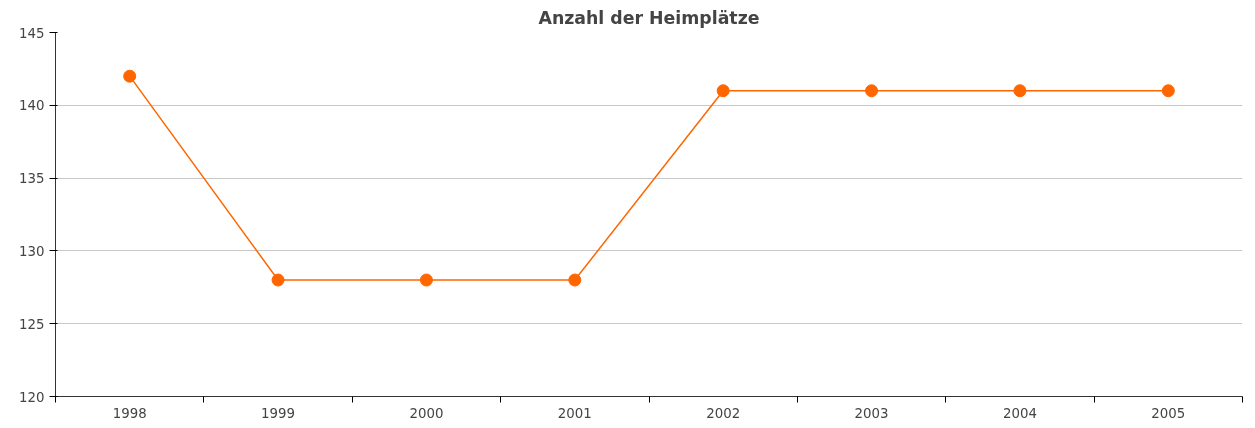  Describe the element at coordinates (129, 413) in the screenshot. I see `x-tick-label: 1998` at that location.